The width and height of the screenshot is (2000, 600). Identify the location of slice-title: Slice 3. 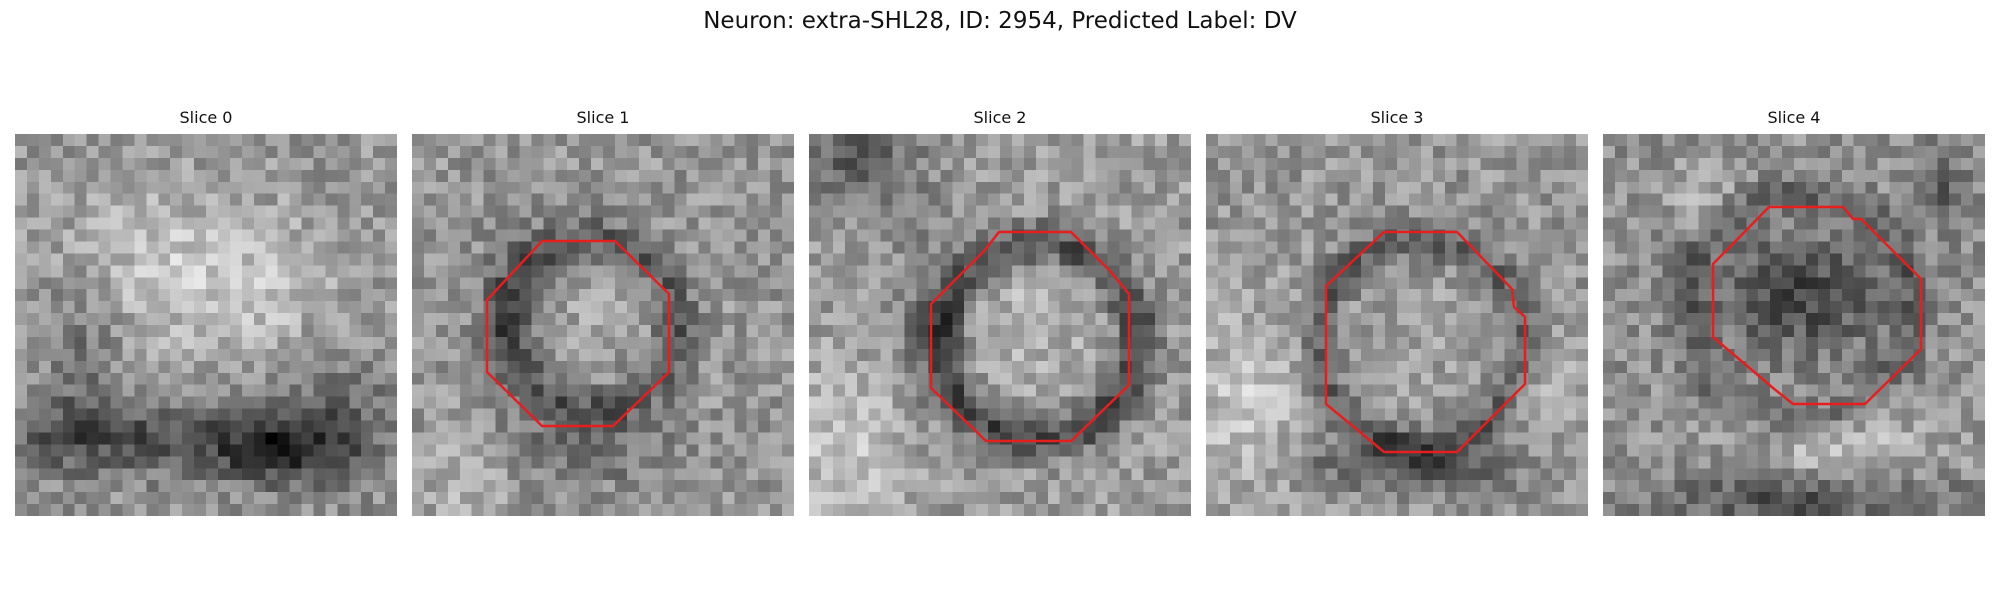
(1397, 117).